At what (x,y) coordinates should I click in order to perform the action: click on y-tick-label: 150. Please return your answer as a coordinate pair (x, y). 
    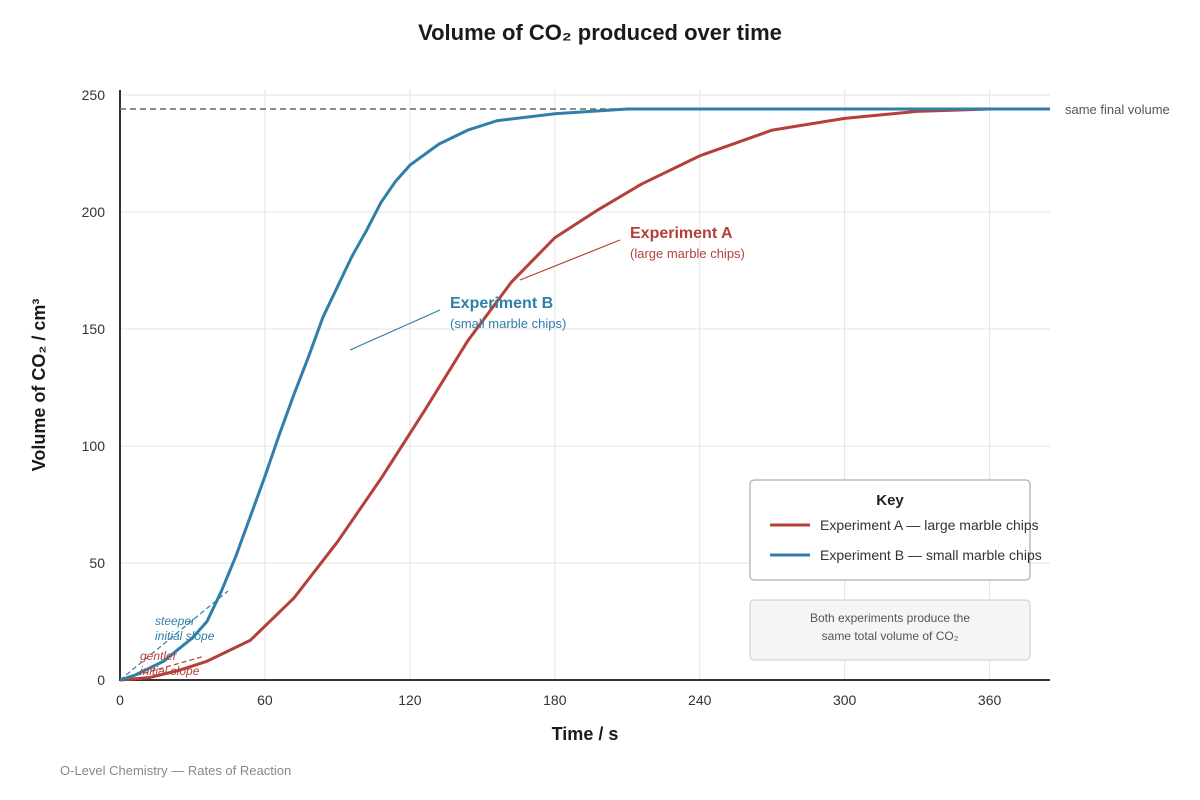
    Looking at the image, I should click on (94, 329).